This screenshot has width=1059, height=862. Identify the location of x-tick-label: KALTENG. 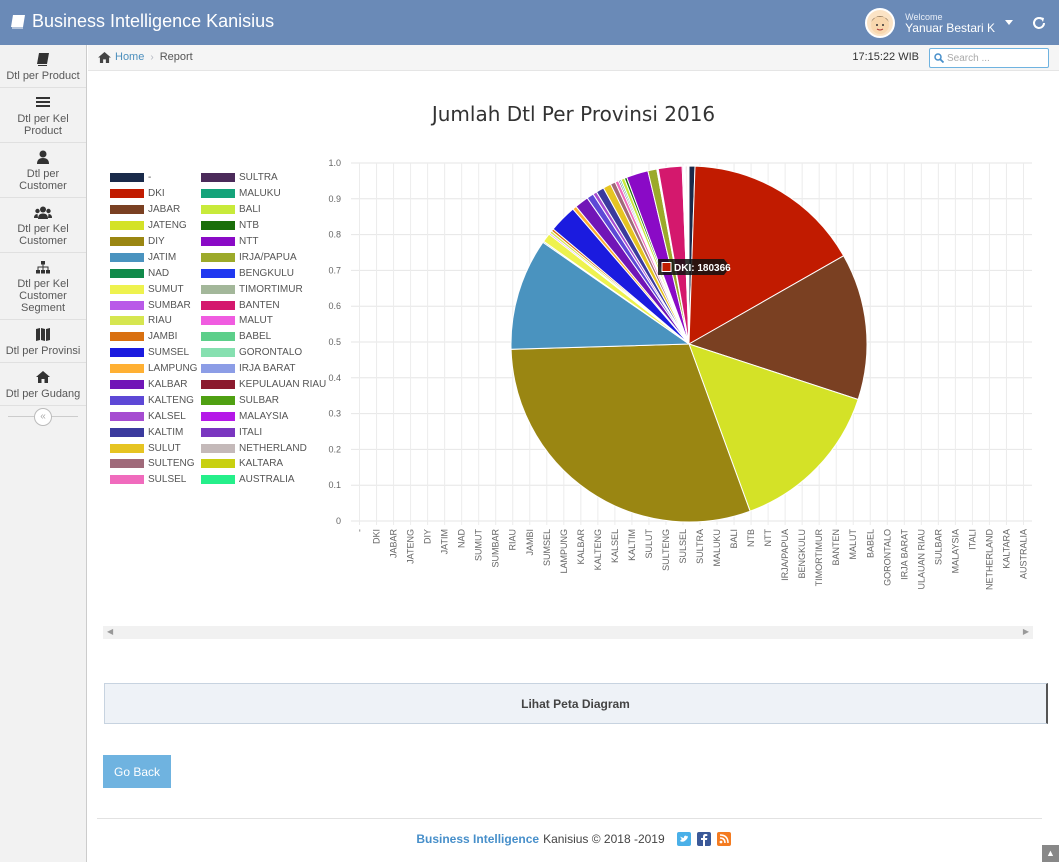
(598, 549).